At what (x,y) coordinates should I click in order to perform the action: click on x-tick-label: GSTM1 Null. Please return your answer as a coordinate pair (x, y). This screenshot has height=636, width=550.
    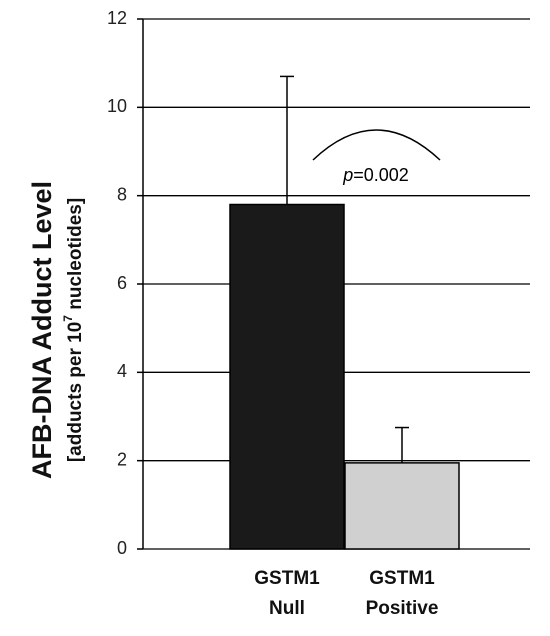
    Looking at the image, I should click on (287, 593).